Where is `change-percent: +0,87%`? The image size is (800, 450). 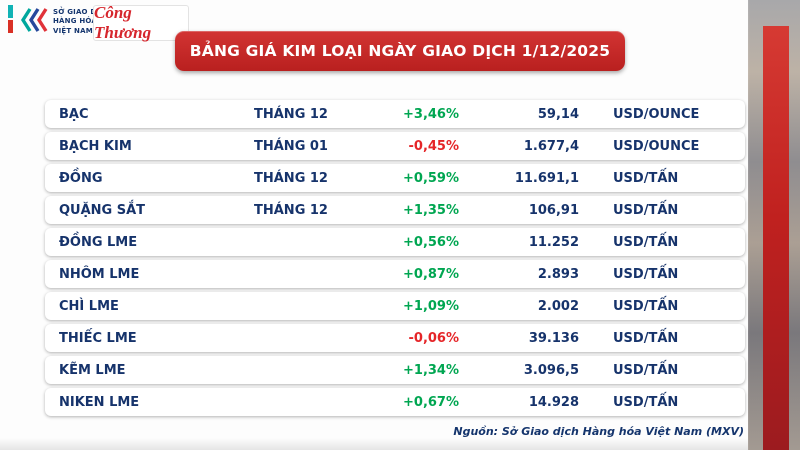 change-percent: +0,87% is located at coordinates (431, 274).